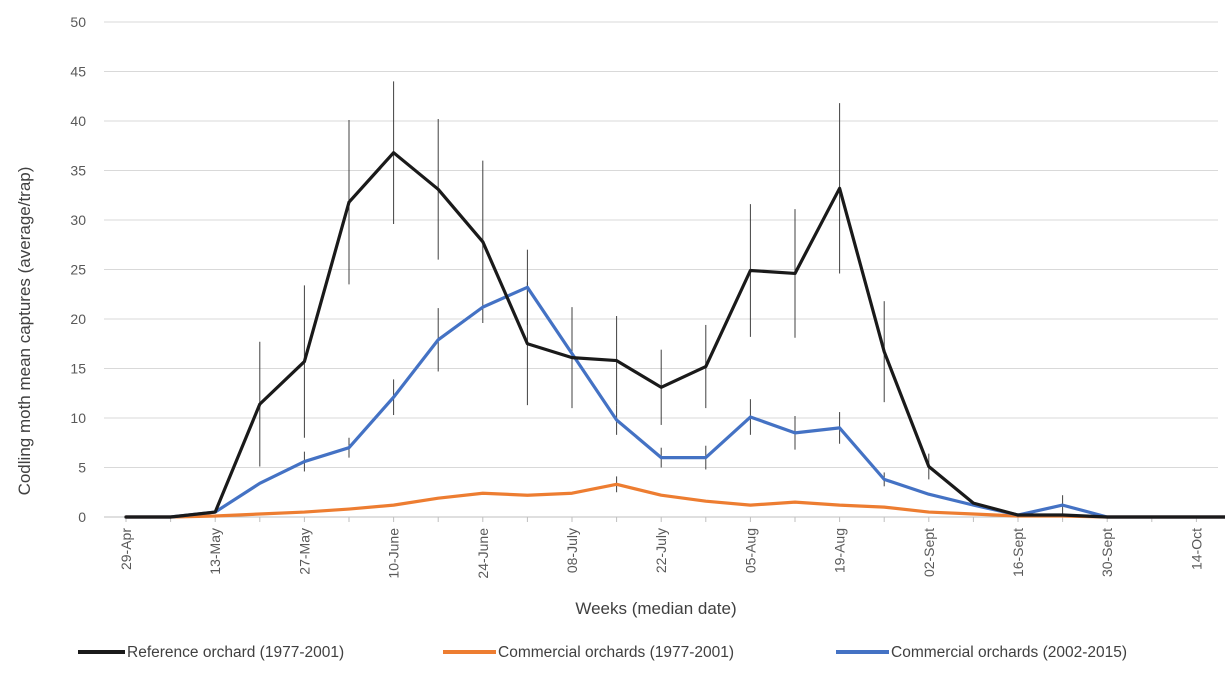 This screenshot has height=680, width=1225. What do you see at coordinates (78, 121) in the screenshot?
I see `y-tick-label-40: 40` at bounding box center [78, 121].